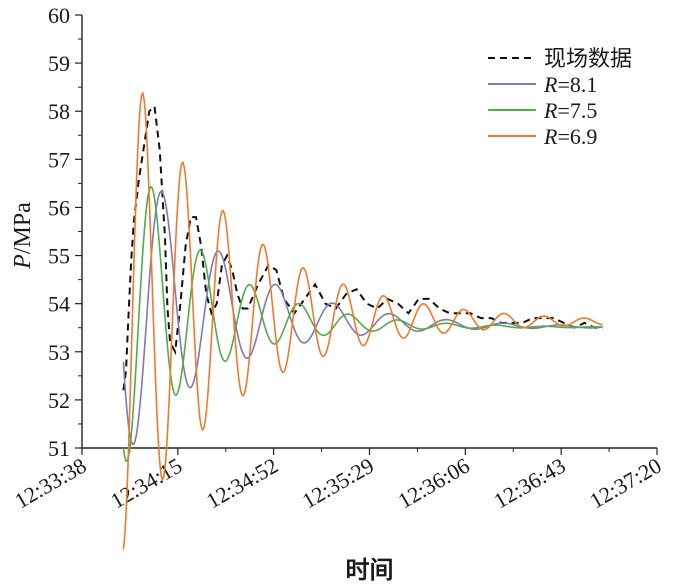  I want to click on x-axis-title: 时间, so click(370, 570).